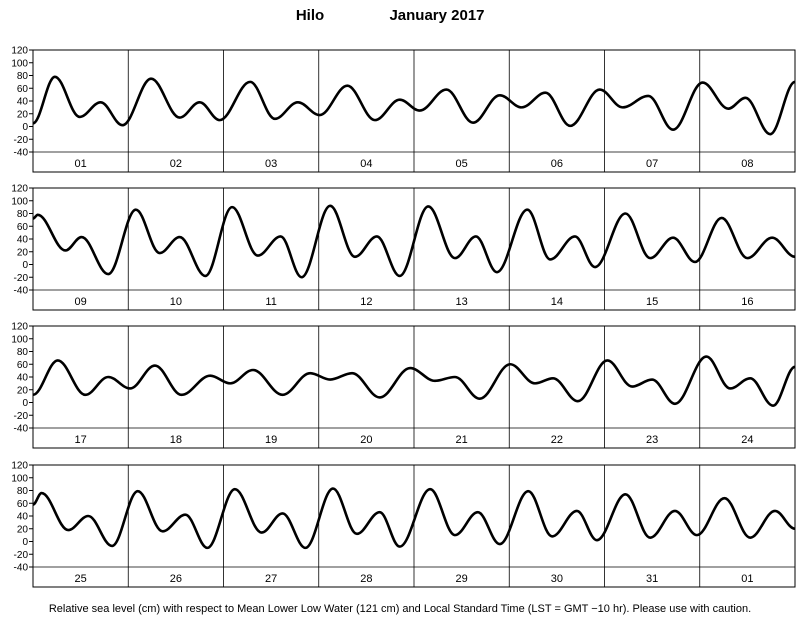  What do you see at coordinates (176, 440) in the screenshot?
I see `day-label: 18` at bounding box center [176, 440].